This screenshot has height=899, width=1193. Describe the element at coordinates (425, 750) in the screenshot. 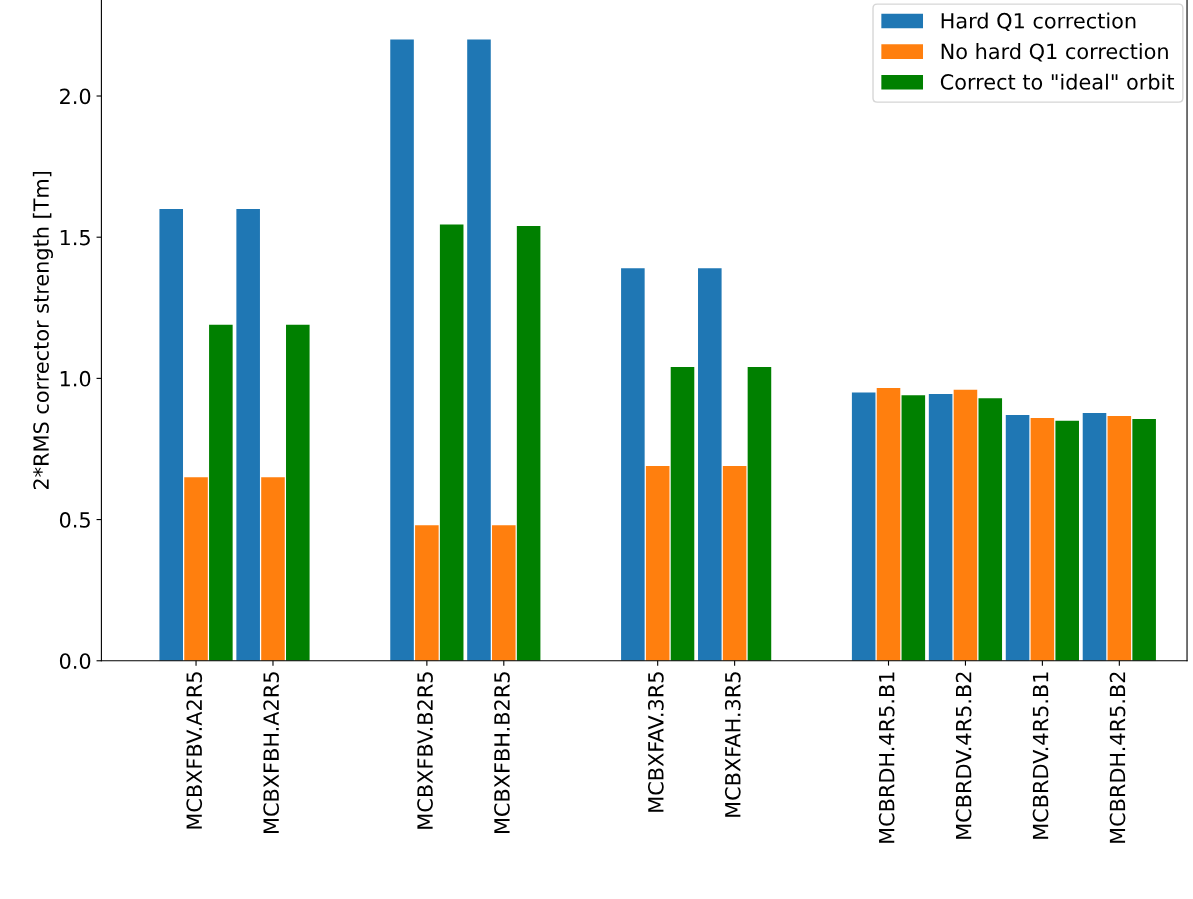

I see `x-tick-label: MCBXFBV.B2R5` at that location.